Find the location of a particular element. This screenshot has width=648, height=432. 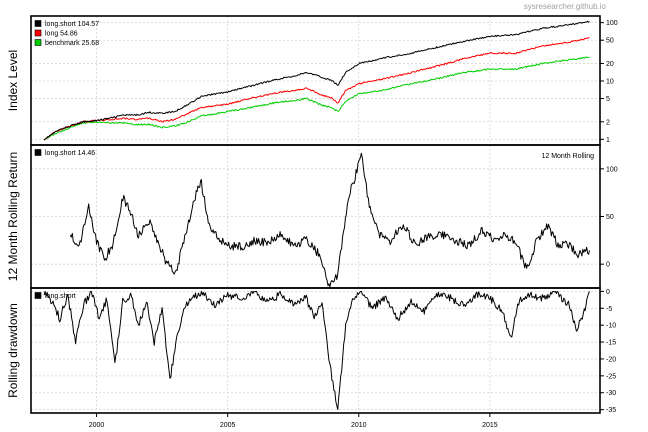

x-tick-label: 2015 is located at coordinates (490, 425).